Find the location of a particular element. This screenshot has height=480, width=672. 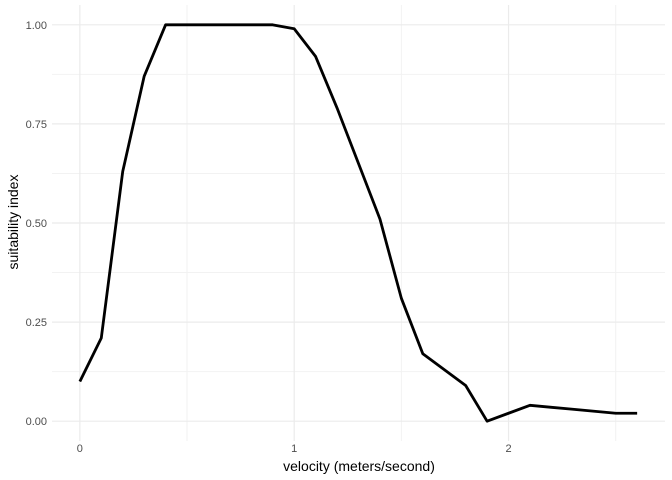

y-tick-label: 0.50 is located at coordinates (36, 224).